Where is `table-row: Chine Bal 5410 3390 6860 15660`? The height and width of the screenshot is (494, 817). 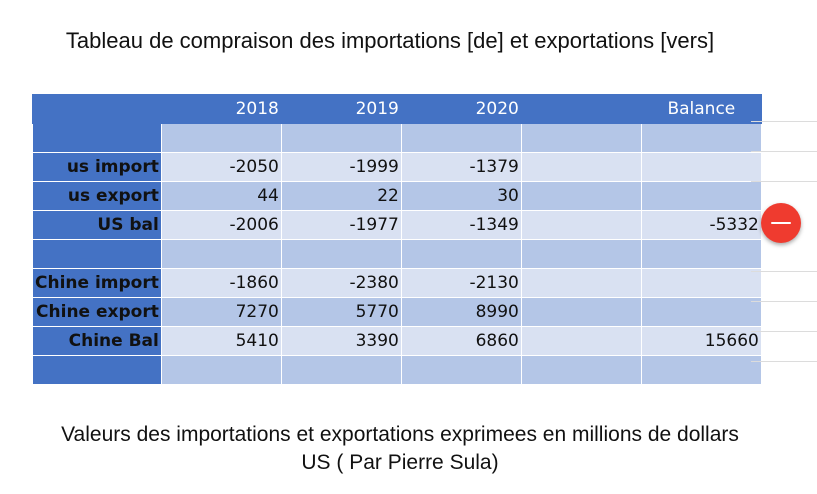 table-row: Chine Bal 5410 3390 6860 15660 is located at coordinates (397, 341).